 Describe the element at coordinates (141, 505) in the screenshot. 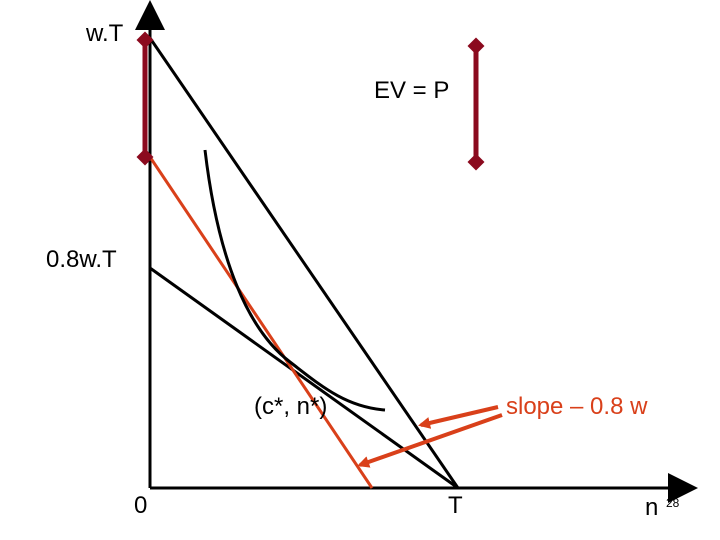

I see `origin-label: 0` at that location.